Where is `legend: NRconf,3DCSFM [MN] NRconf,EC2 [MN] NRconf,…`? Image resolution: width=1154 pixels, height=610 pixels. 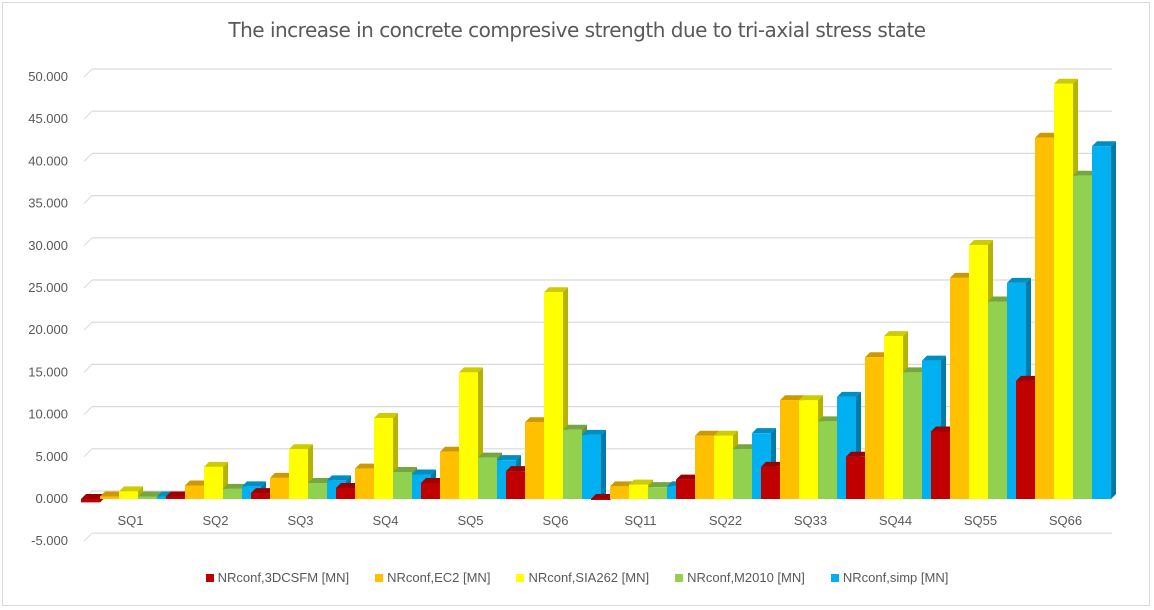 legend: NRconf,3DCSFM [MN] NRconf,EC2 [MN] NRconf,… is located at coordinates (577, 577).